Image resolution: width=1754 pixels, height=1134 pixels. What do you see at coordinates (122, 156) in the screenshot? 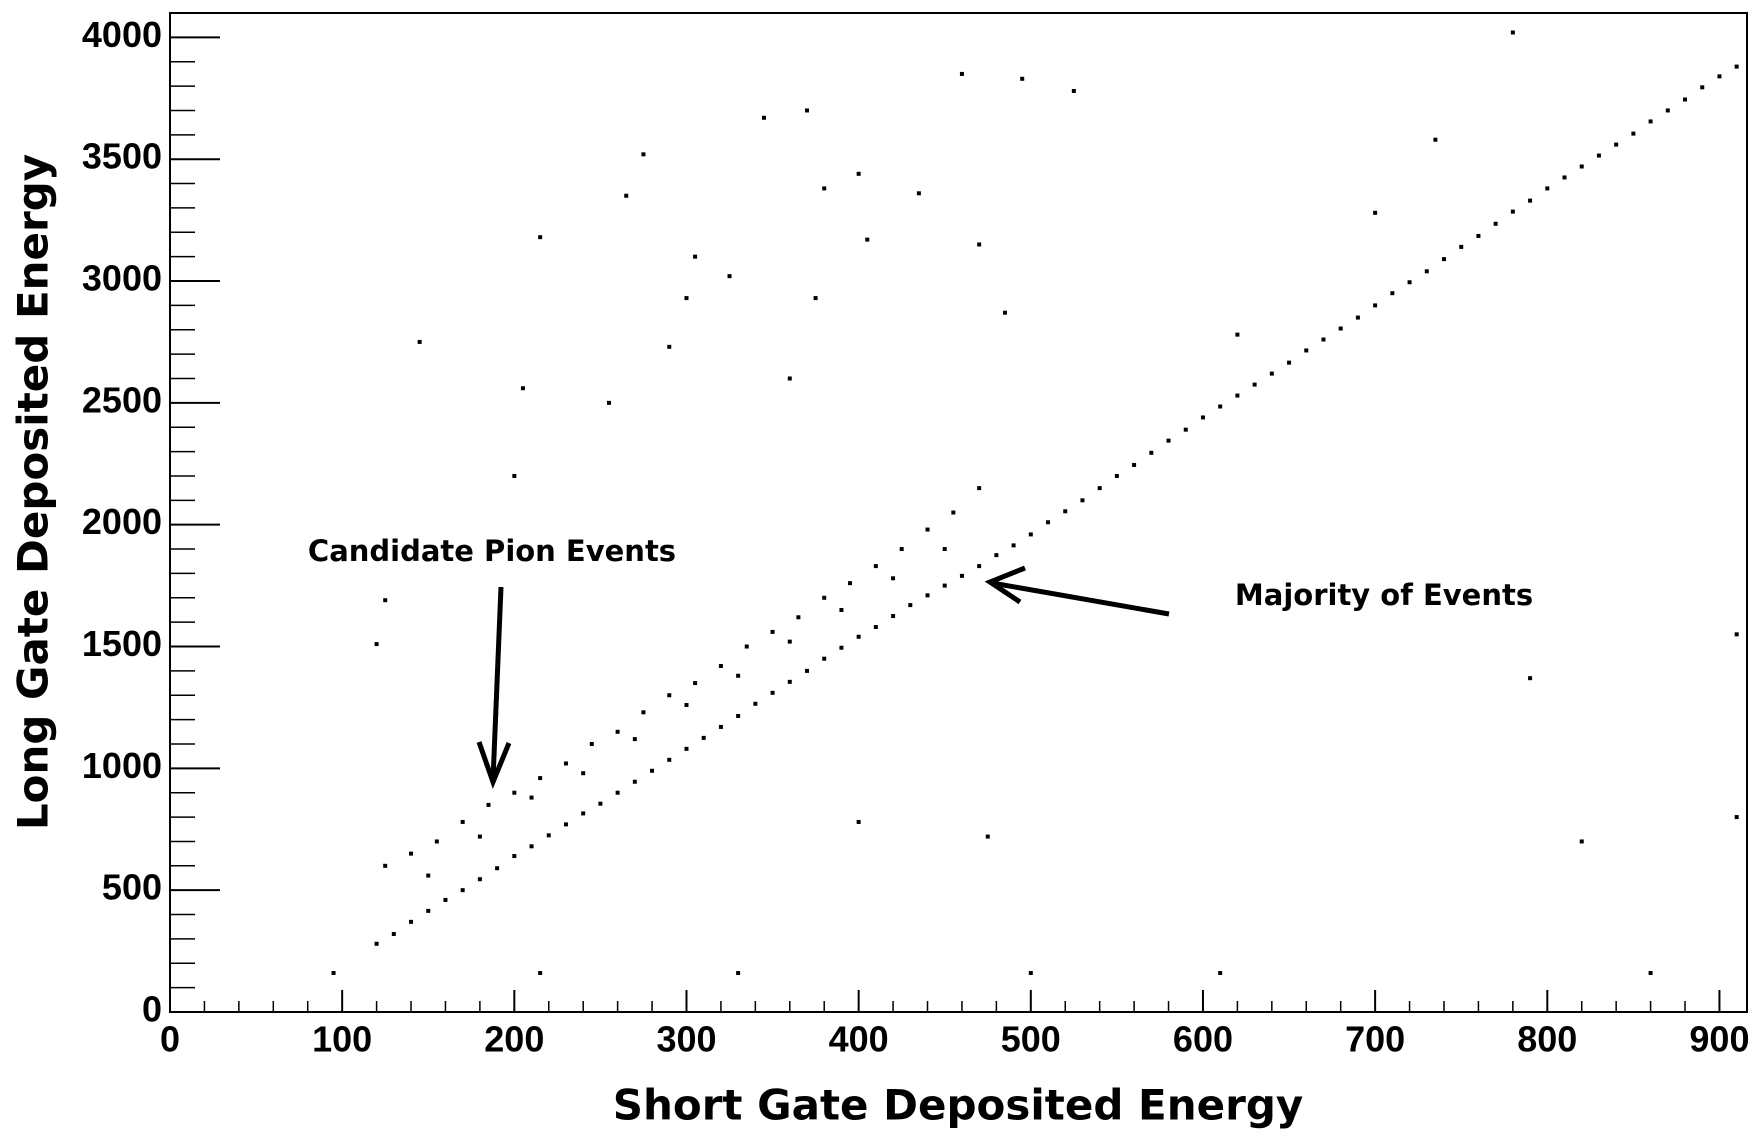
I see `y-tick-label: 3500` at bounding box center [122, 156].